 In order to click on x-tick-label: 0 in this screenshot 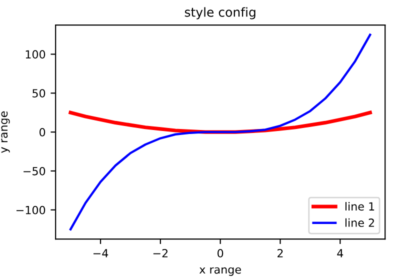, I will do `click(221, 253)`.